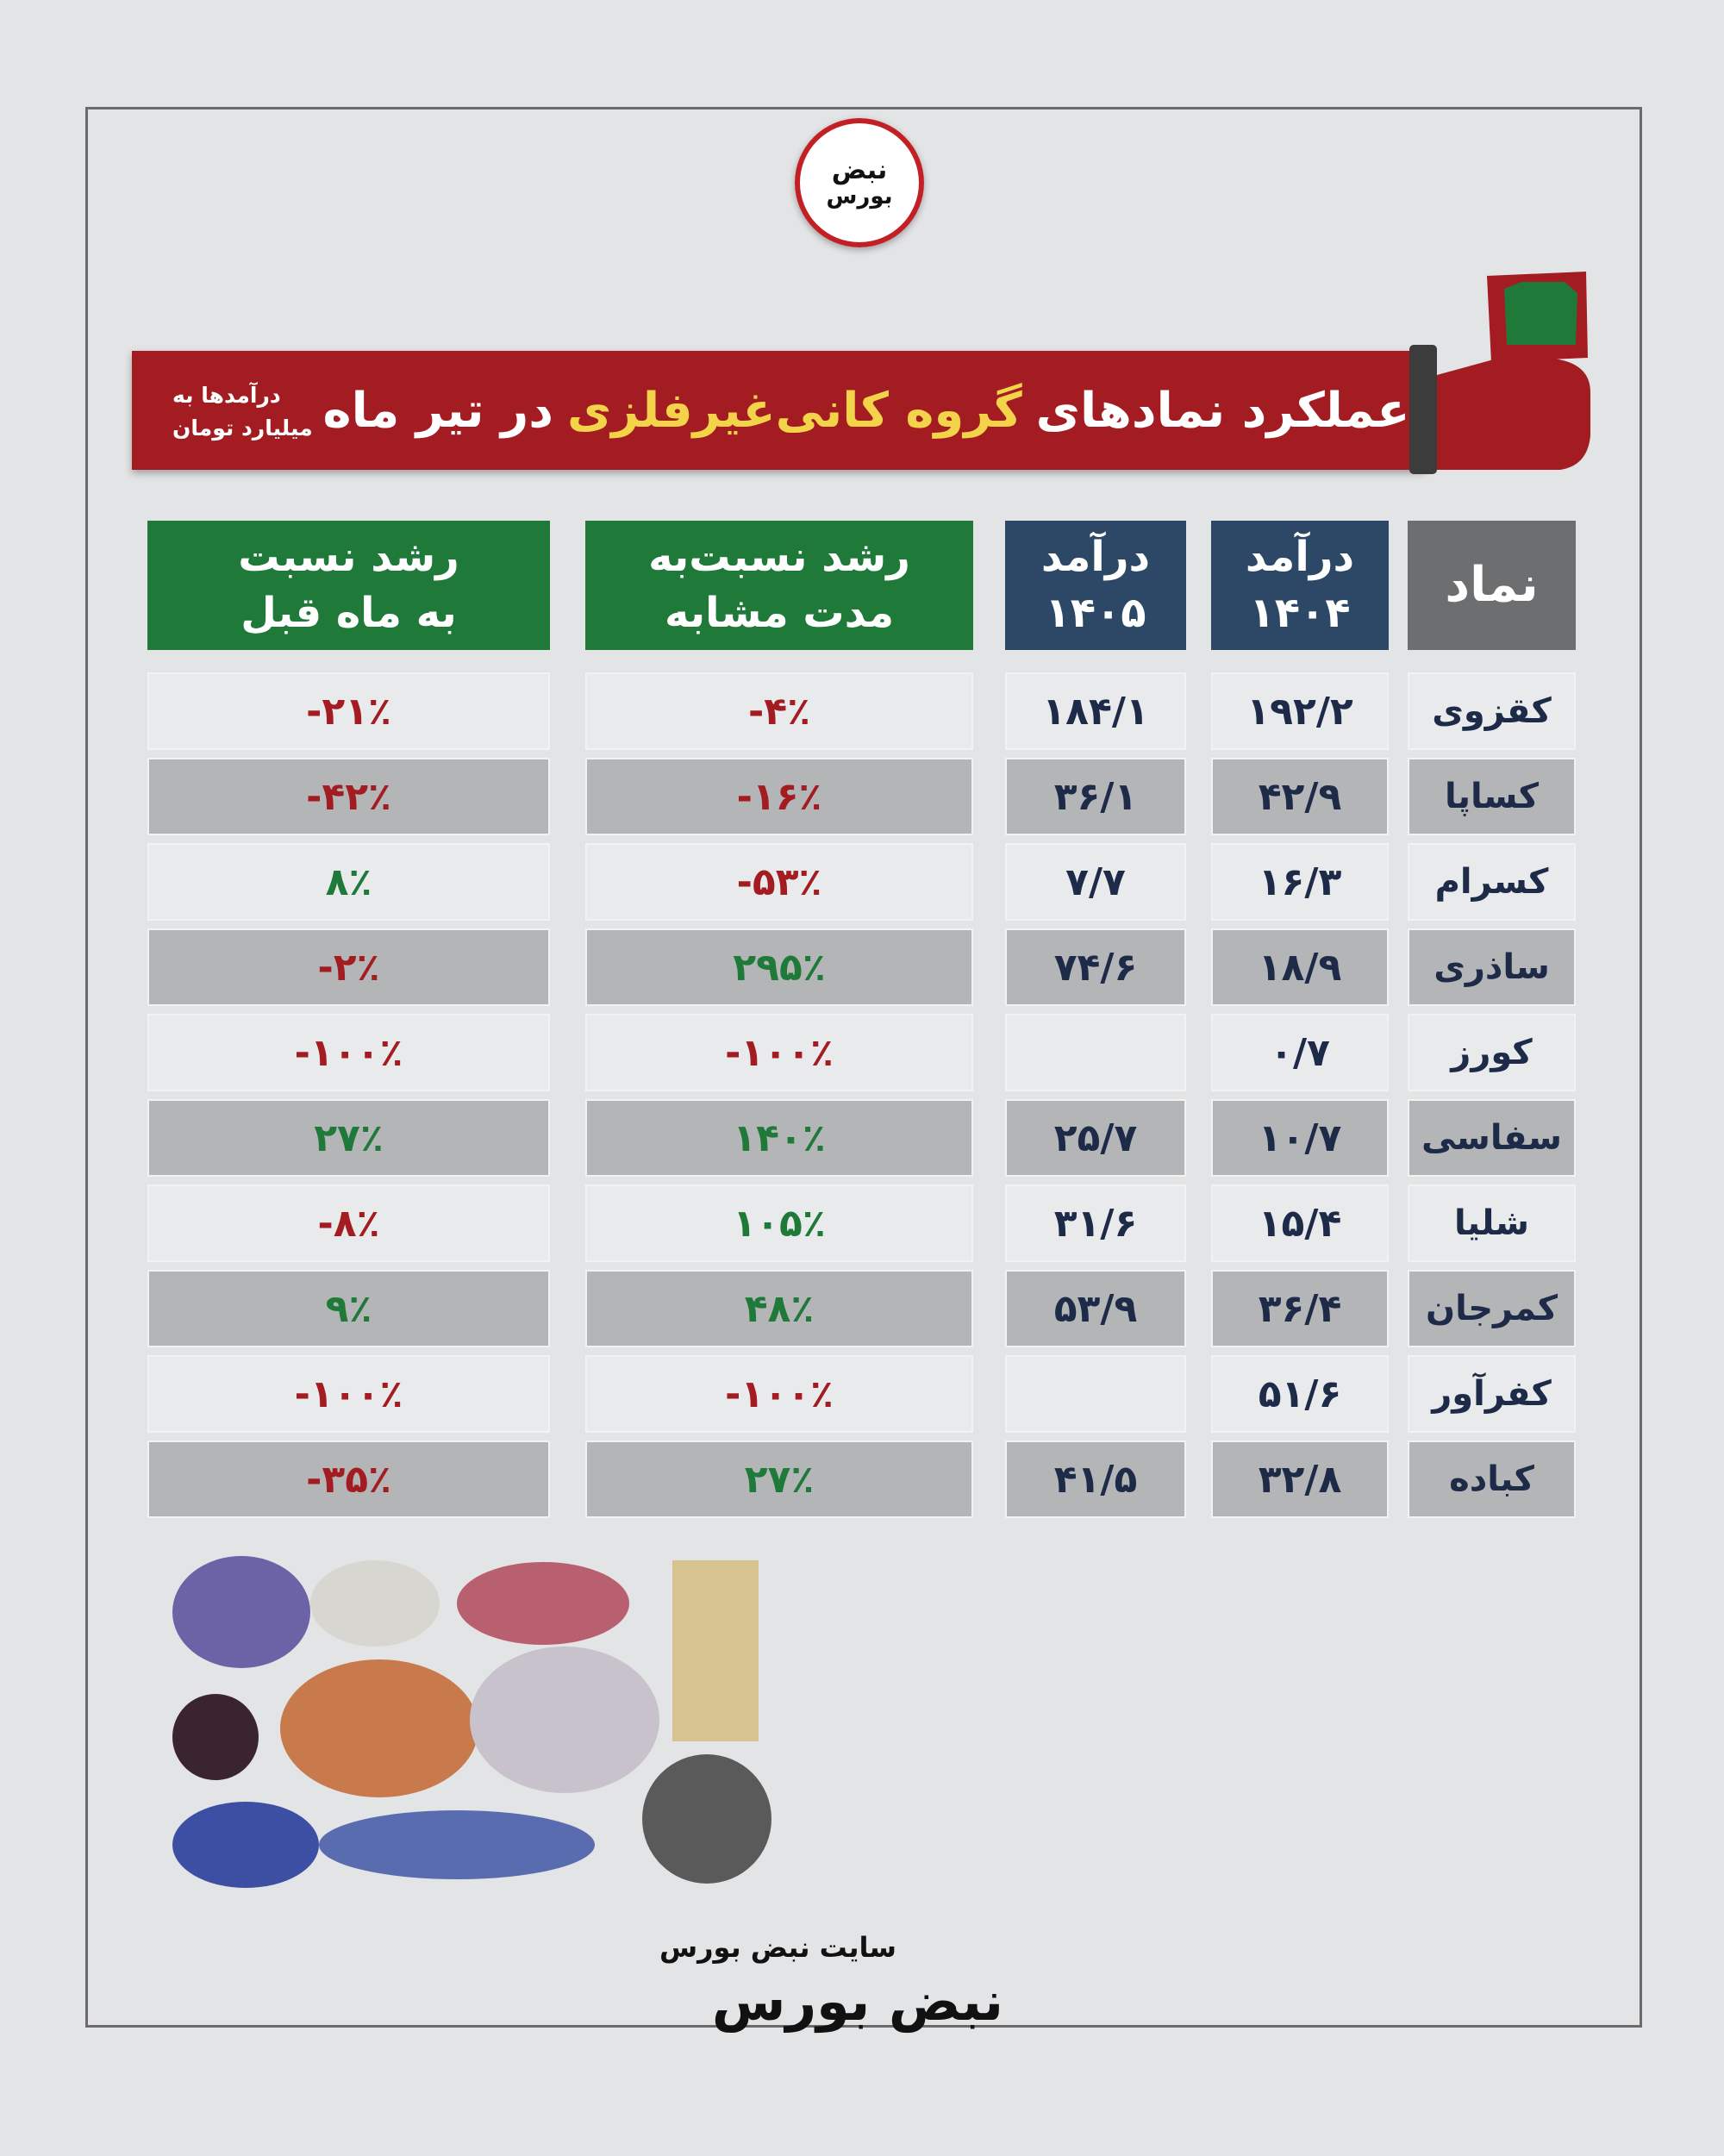 The image size is (1724, 2156). What do you see at coordinates (1492, 967) in the screenshot?
I see `symbol-cell: ساذری` at bounding box center [1492, 967].